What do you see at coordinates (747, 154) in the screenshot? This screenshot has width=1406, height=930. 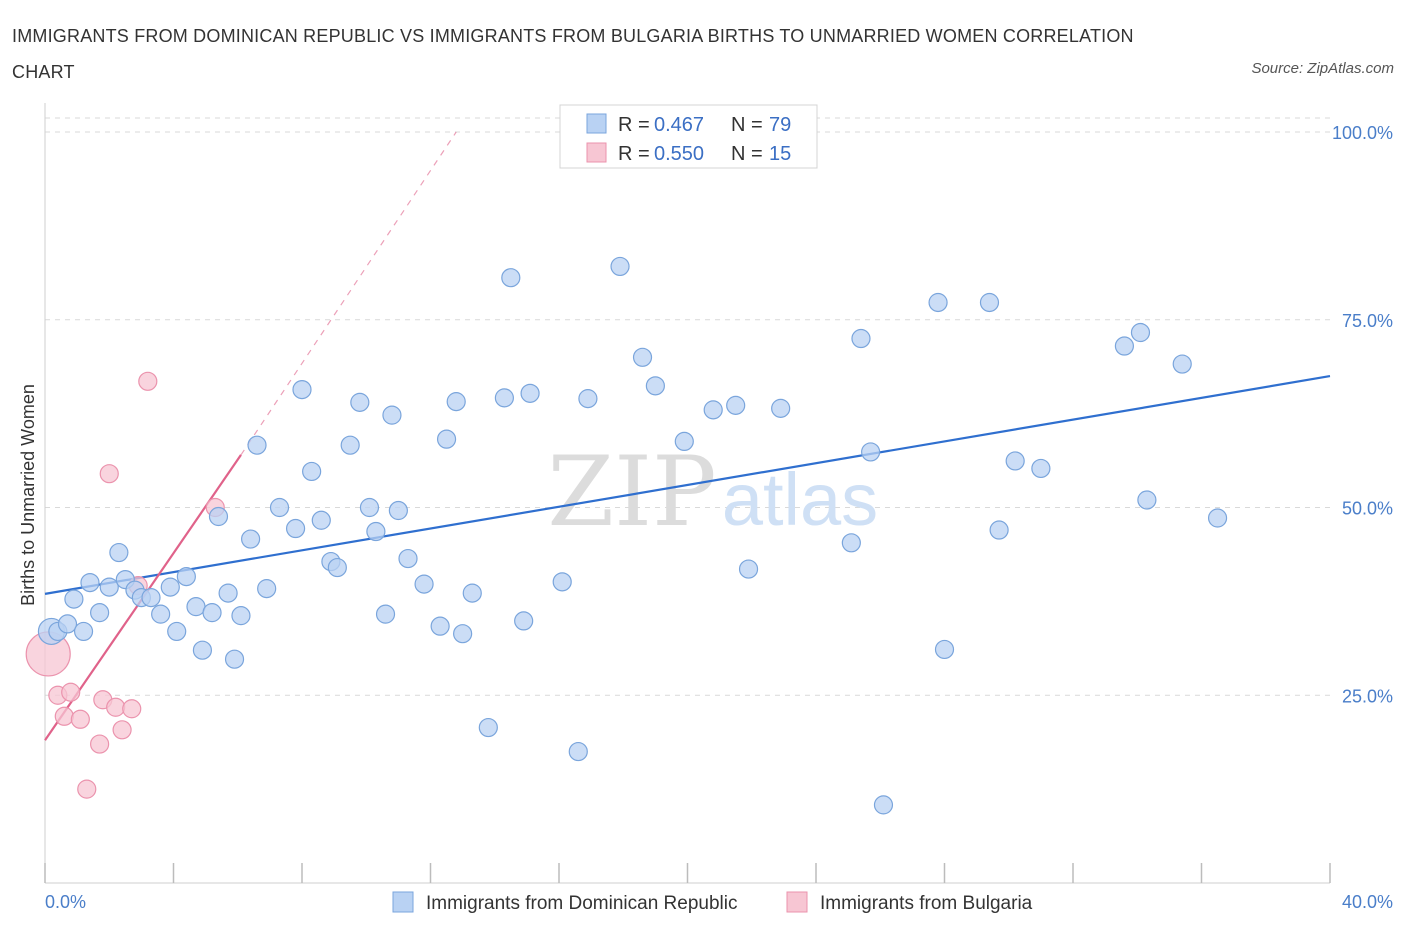 I see `legend-n-label: N =` at bounding box center [747, 154].